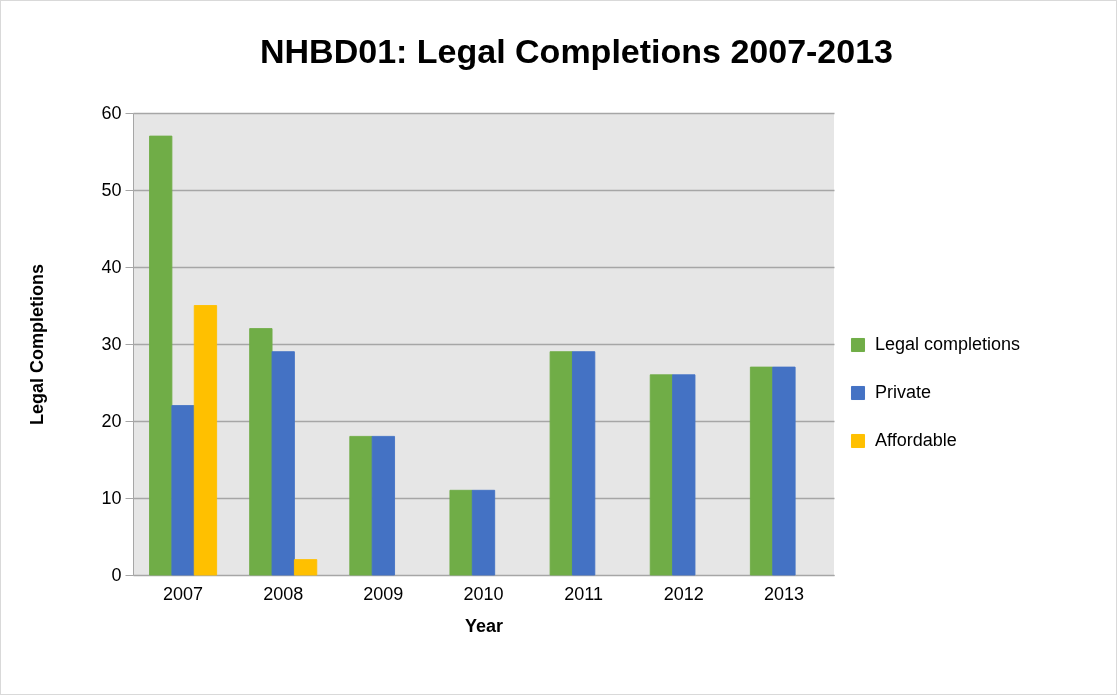  Describe the element at coordinates (903, 392) in the screenshot. I see `legend-label: Private` at that location.